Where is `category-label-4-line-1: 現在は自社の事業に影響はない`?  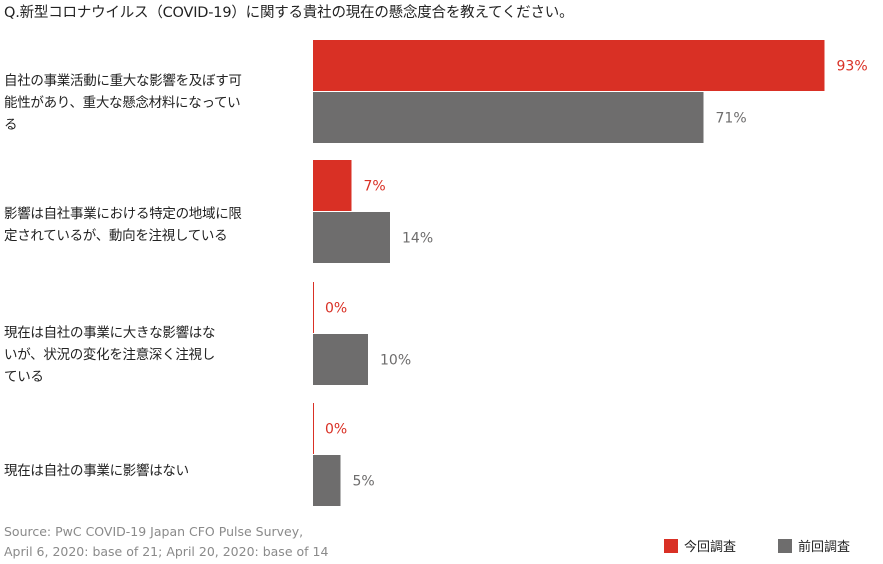 category-label-4-line-1: 現在は自社の事業に影響はない is located at coordinates (96, 471).